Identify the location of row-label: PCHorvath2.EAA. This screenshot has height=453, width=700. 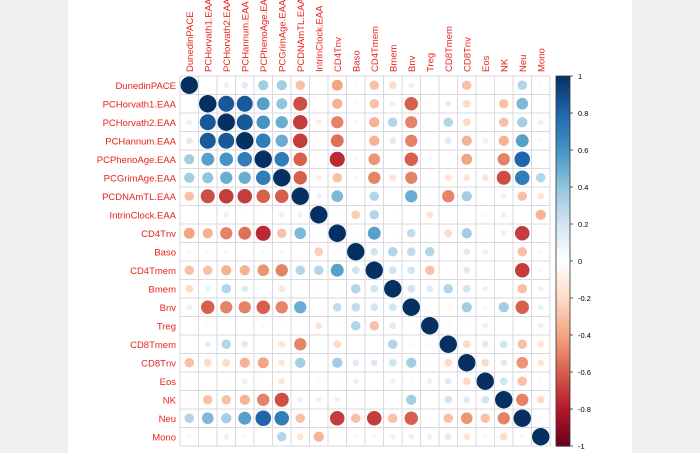
(140, 123).